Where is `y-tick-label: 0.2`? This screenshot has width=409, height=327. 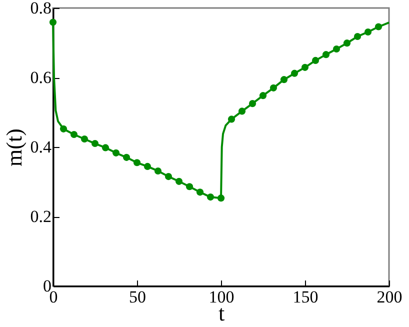 y-tick-label: 0.2 is located at coordinates (41, 216).